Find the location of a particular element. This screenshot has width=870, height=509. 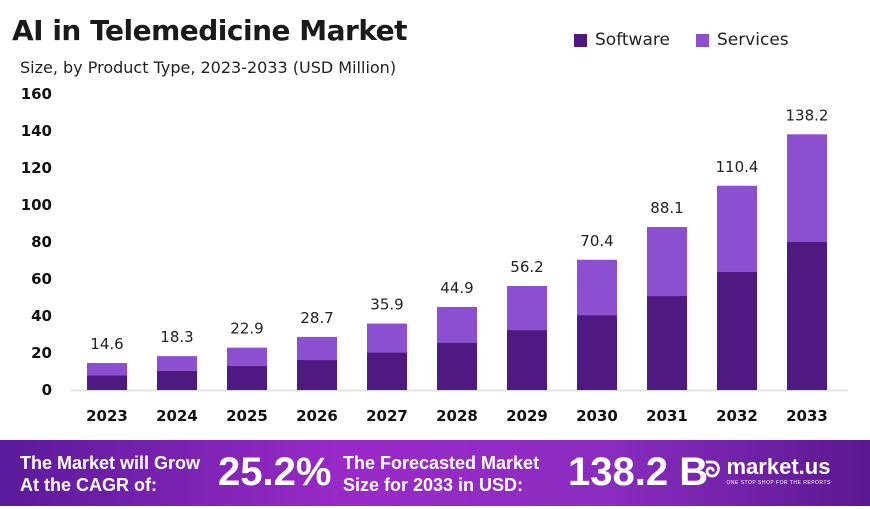

cagr-label-line2: At the CAGR of: is located at coordinates (88, 485).